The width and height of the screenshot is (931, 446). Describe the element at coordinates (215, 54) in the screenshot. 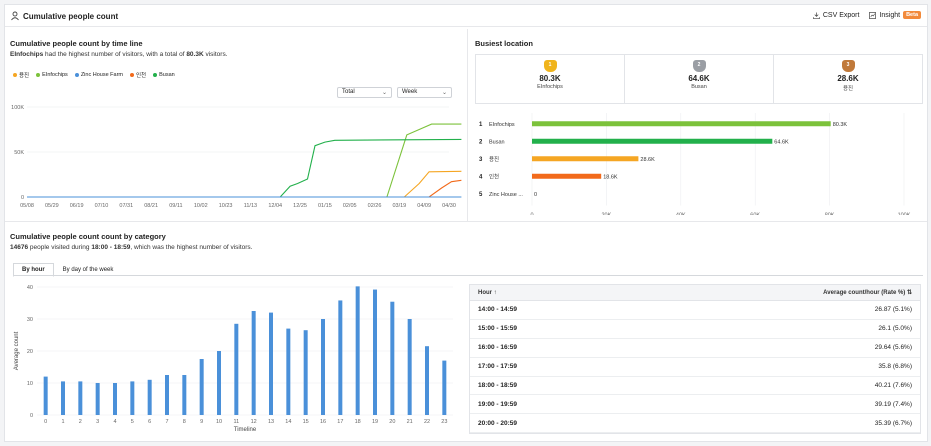

I see `timeline-subtitle-end: visitors.` at that location.